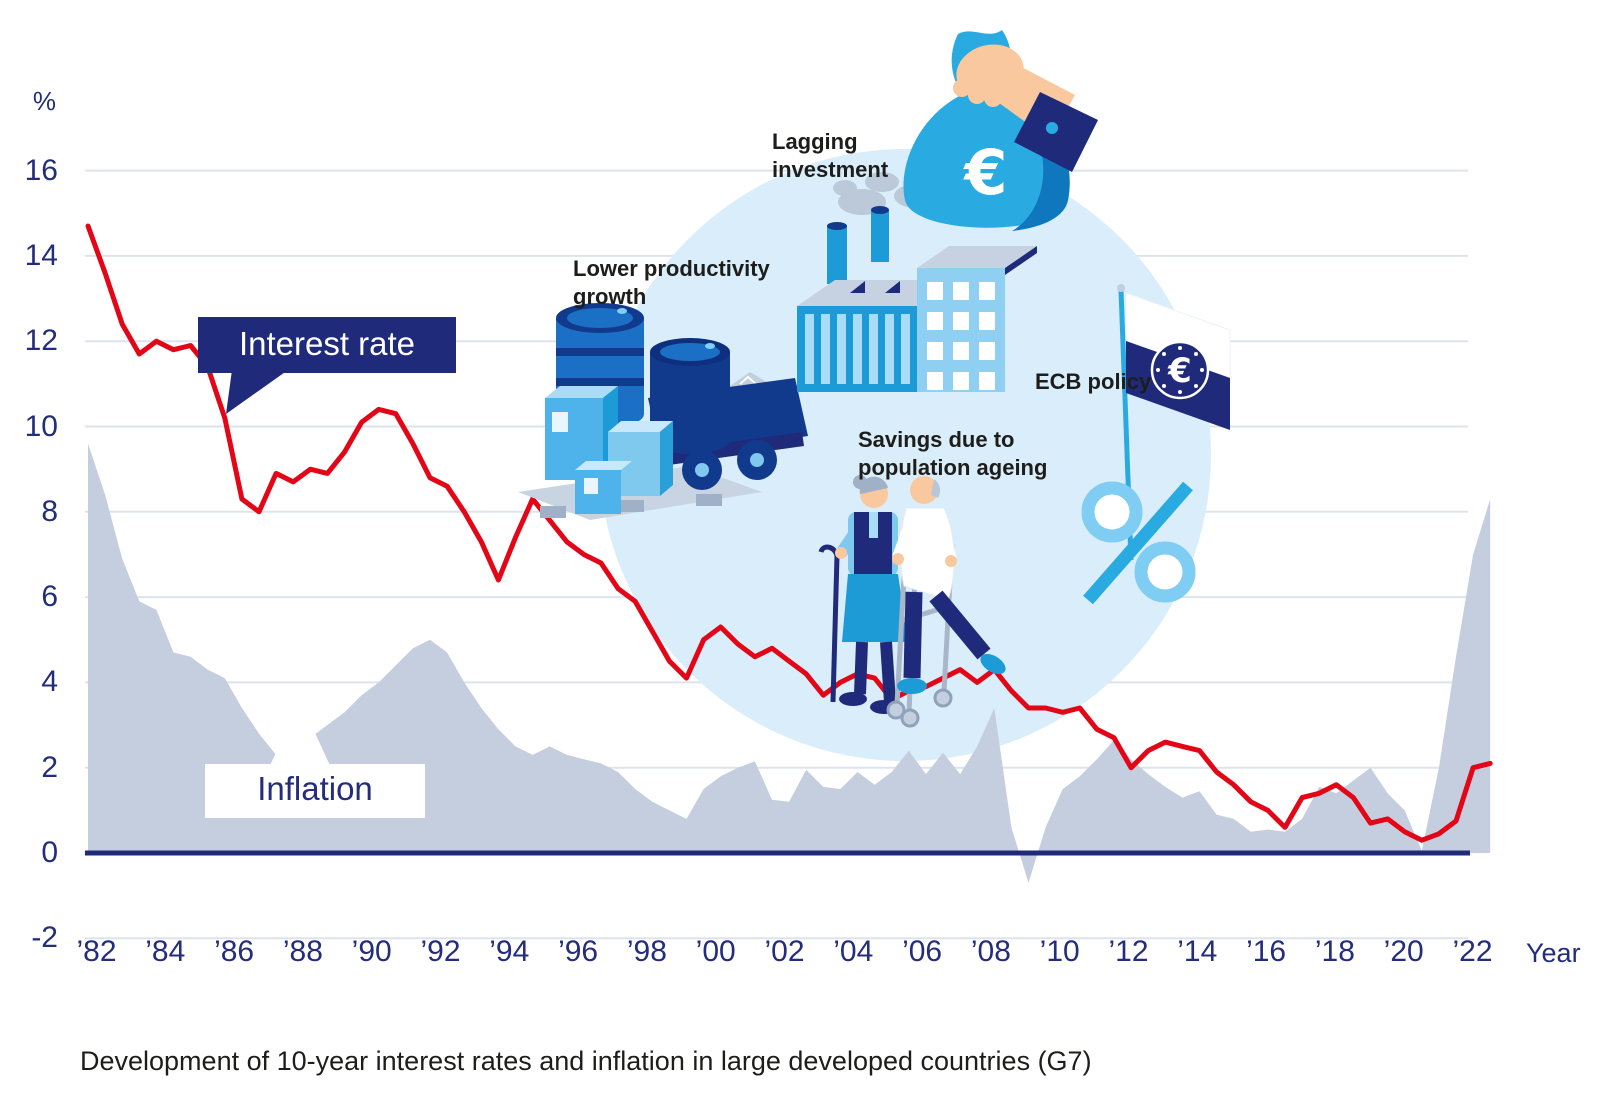  Describe the element at coordinates (1553, 953) in the screenshot. I see `x-axis-unit-label: Year` at that location.